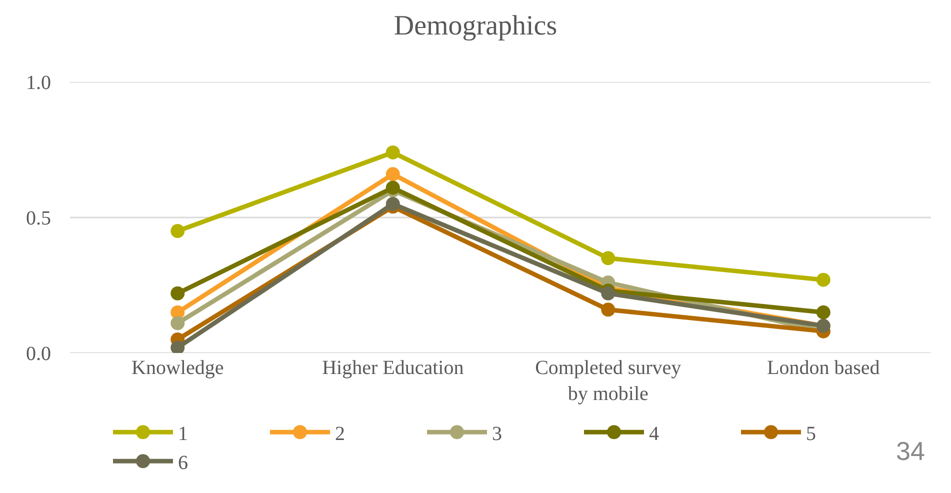 This screenshot has width=951, height=493. What do you see at coordinates (38, 219) in the screenshot?
I see `y-tick-label: 0.5` at bounding box center [38, 219].